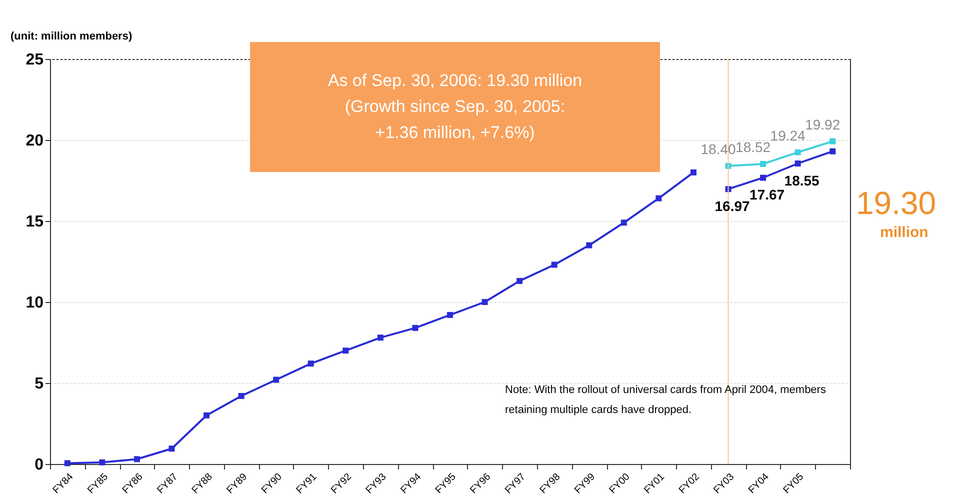  Describe the element at coordinates (39, 384) in the screenshot. I see `y-tick-label: 5` at that location.